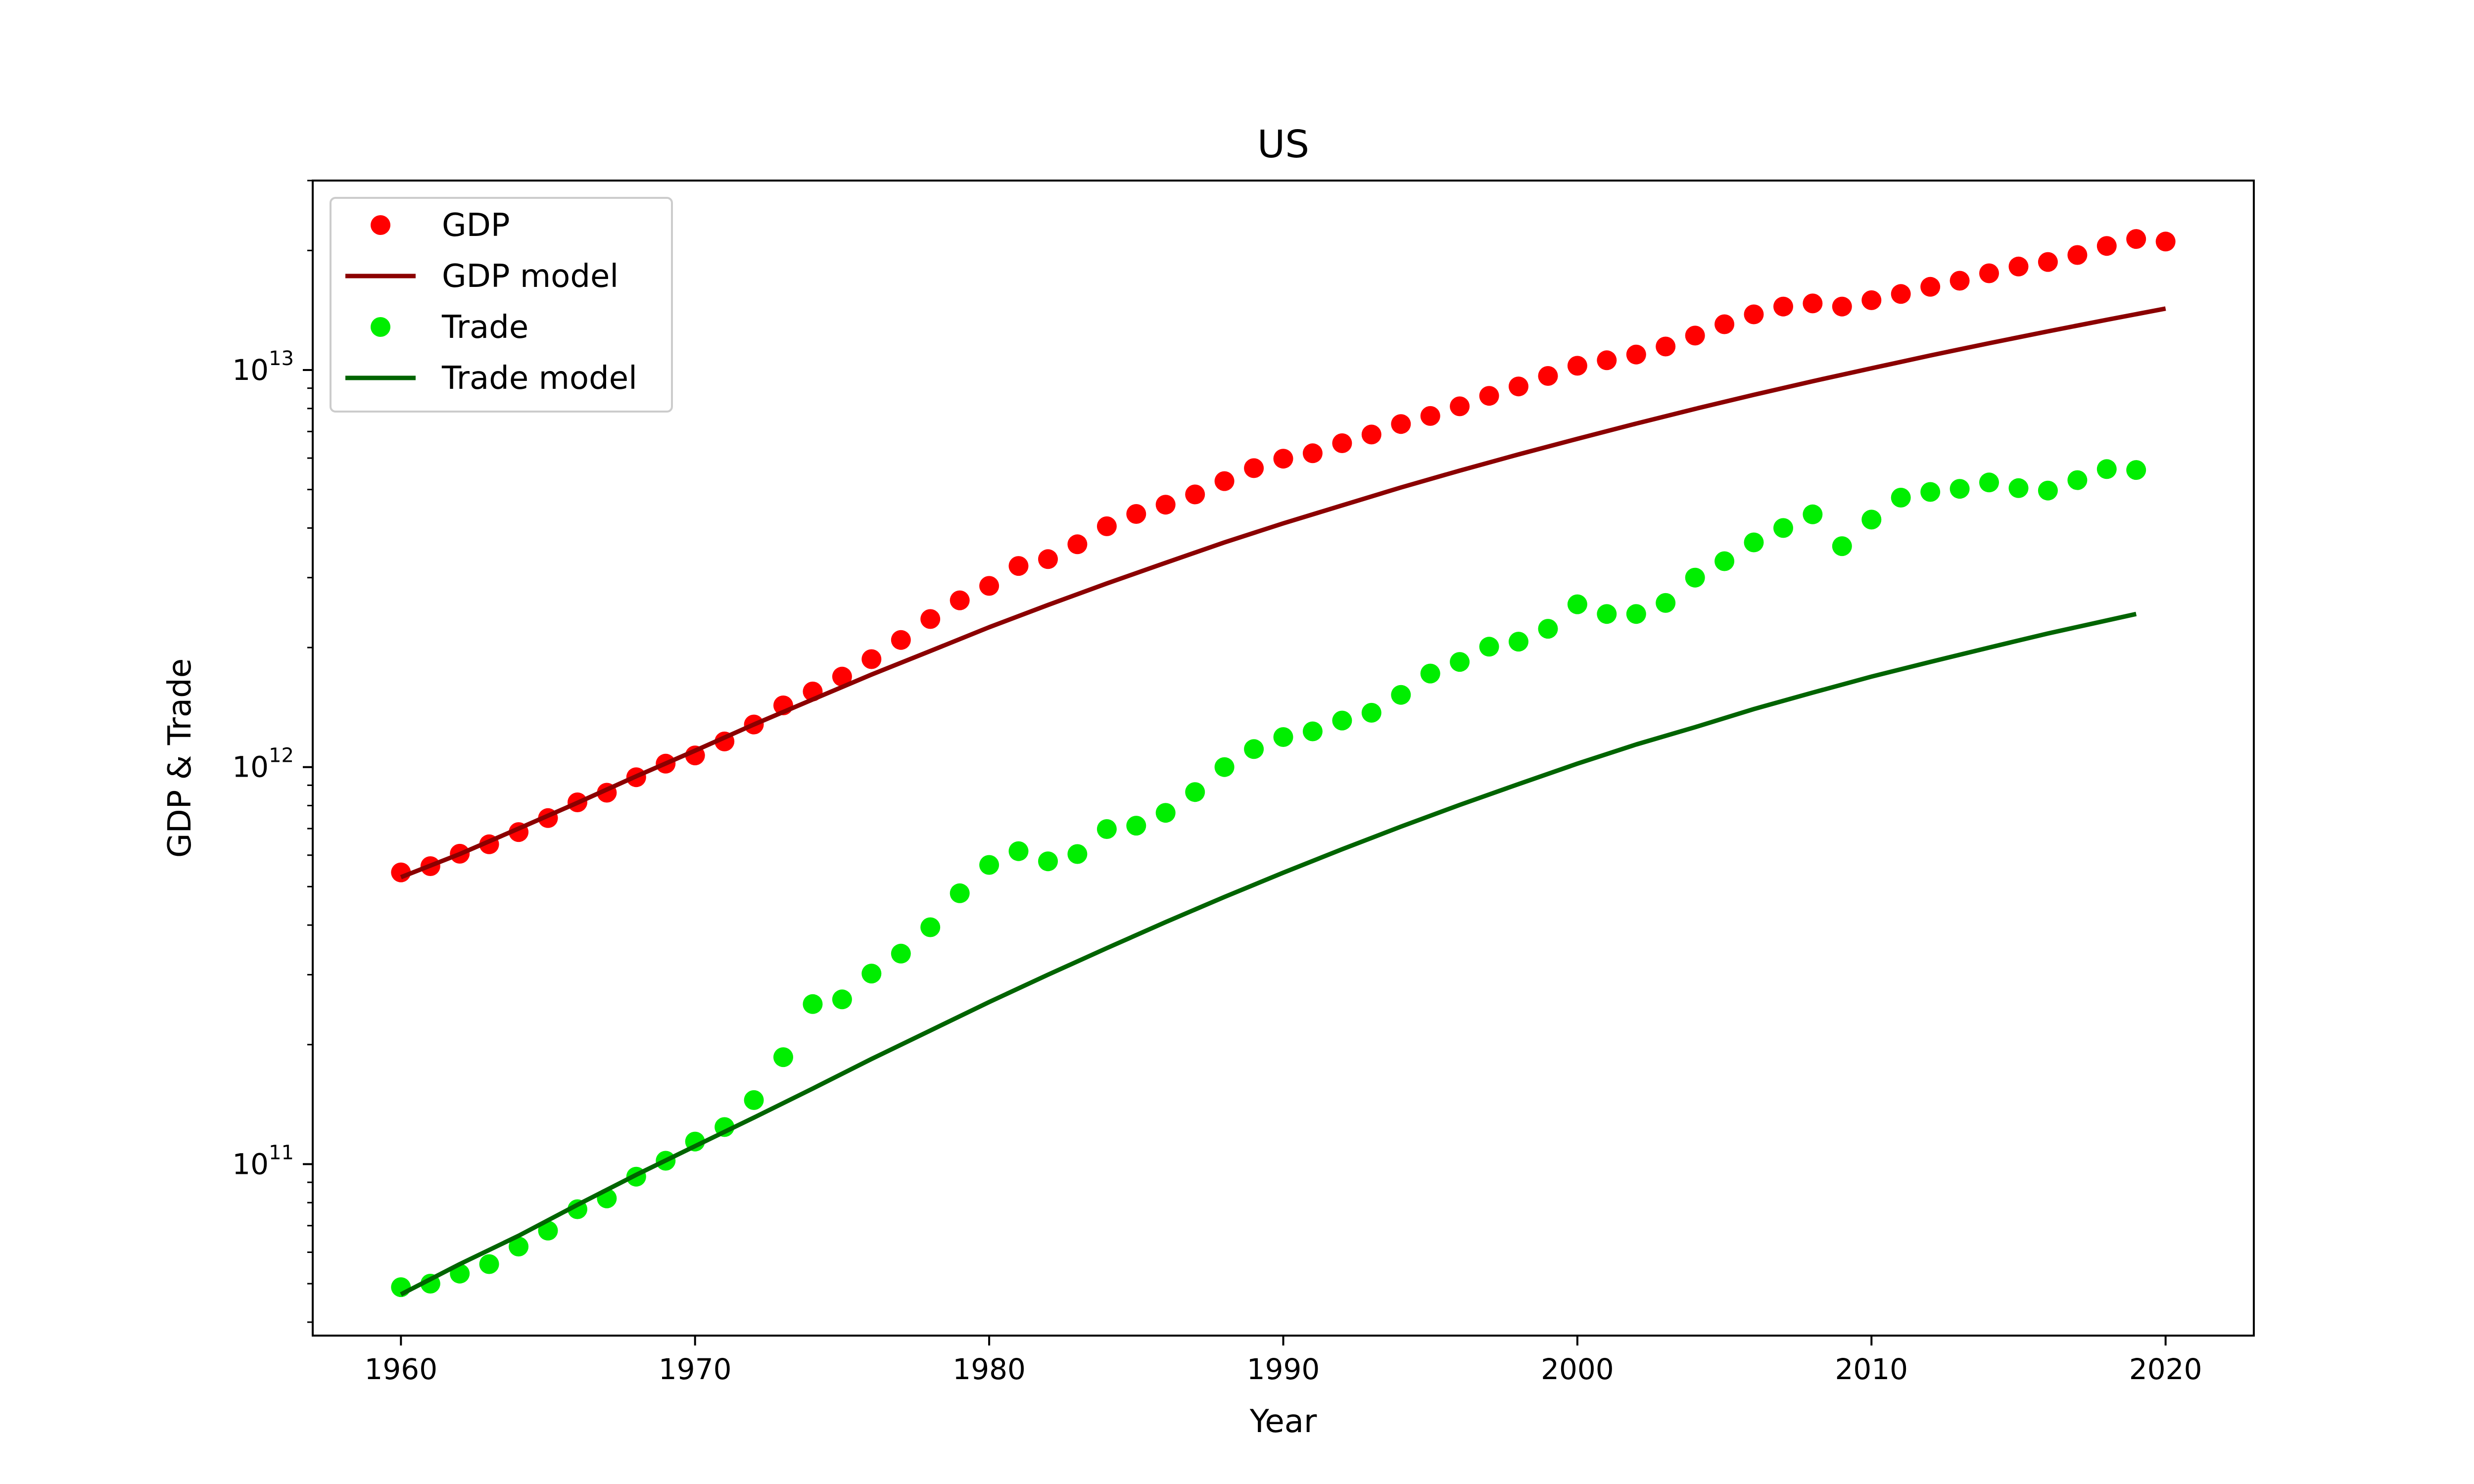 Image resolution: width=2474 pixels, height=1484 pixels. Describe the element at coordinates (476, 225) in the screenshot. I see `legend-label: GDP` at that location.